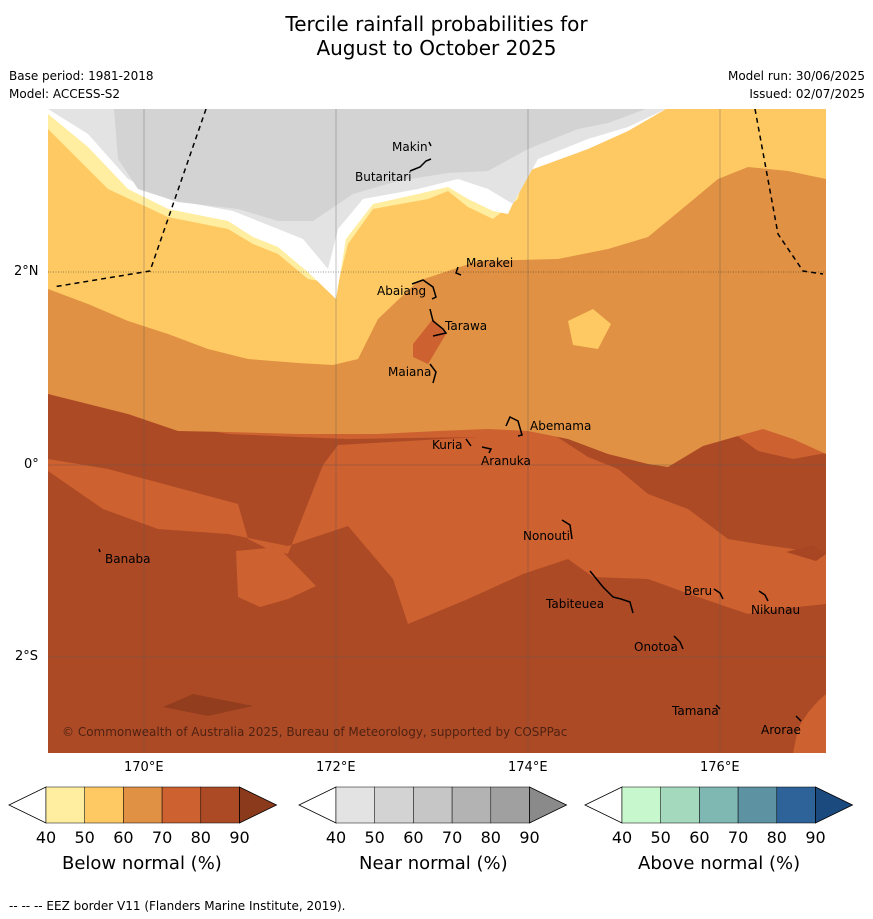 This screenshot has height=919, width=873. Describe the element at coordinates (27, 656) in the screenshot. I see `lat-label-2s: 2°S` at that location.